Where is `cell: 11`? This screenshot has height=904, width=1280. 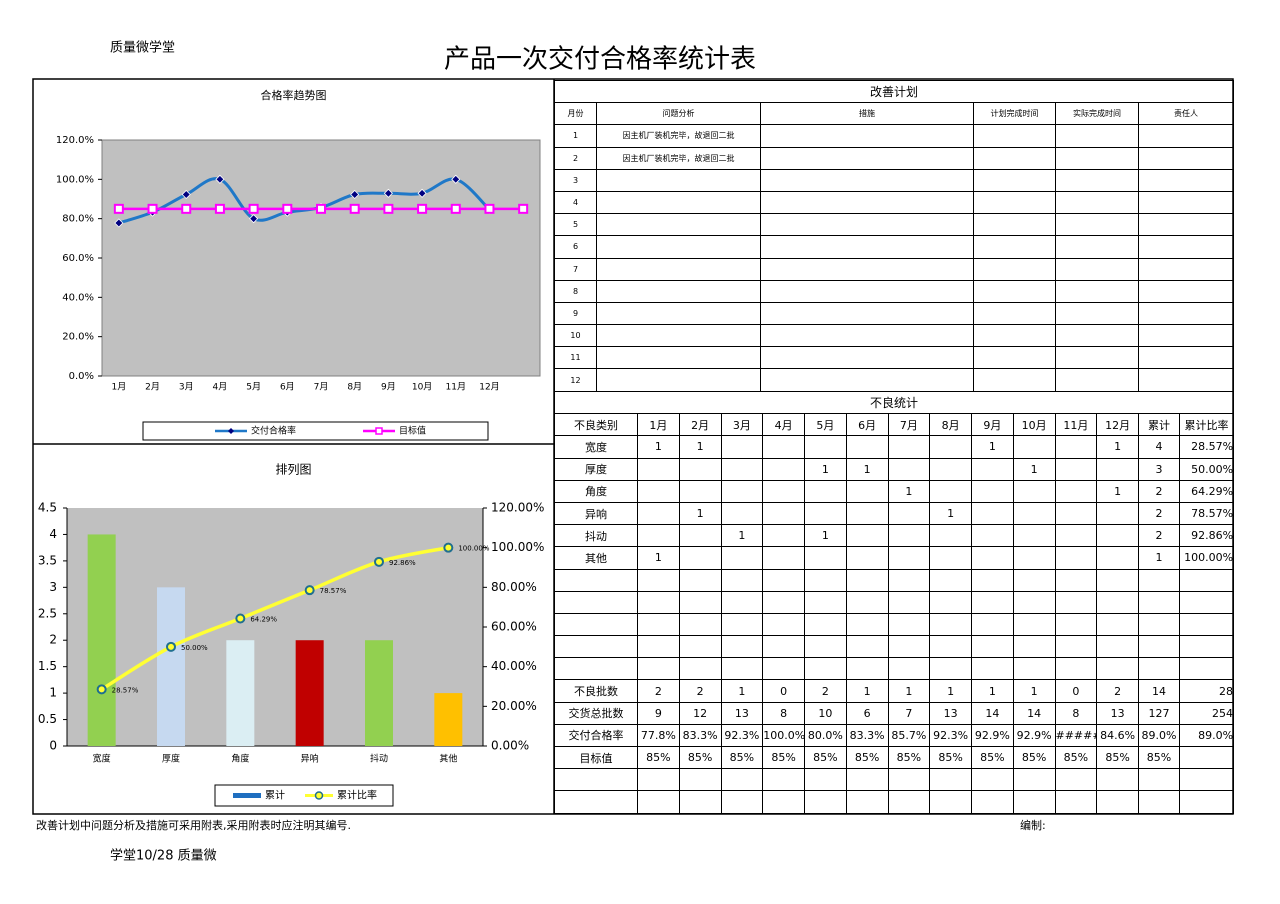
cell: 11 is located at coordinates (575, 358).